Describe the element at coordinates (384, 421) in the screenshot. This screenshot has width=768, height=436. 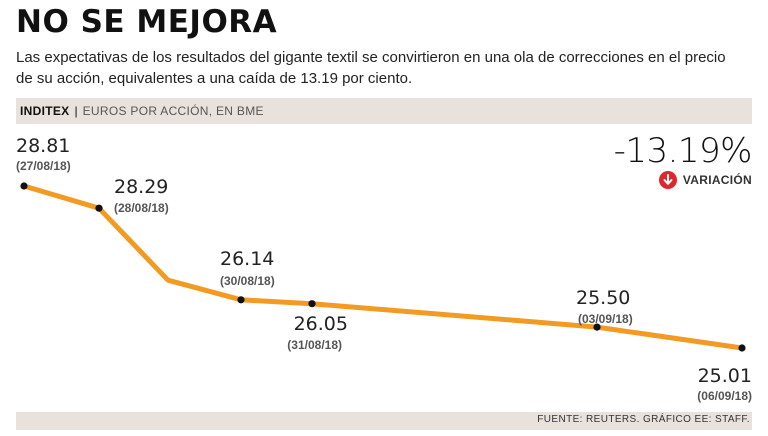
I see `footer-band: FUENTE: REUTERS. GRÁFICO EE: STAFF.` at that location.